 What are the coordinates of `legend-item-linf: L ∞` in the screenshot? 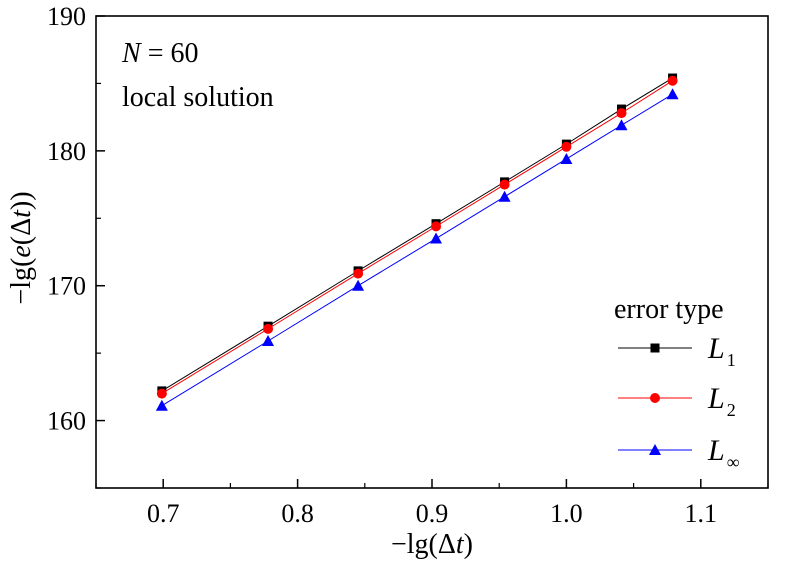 It's located at (679, 453).